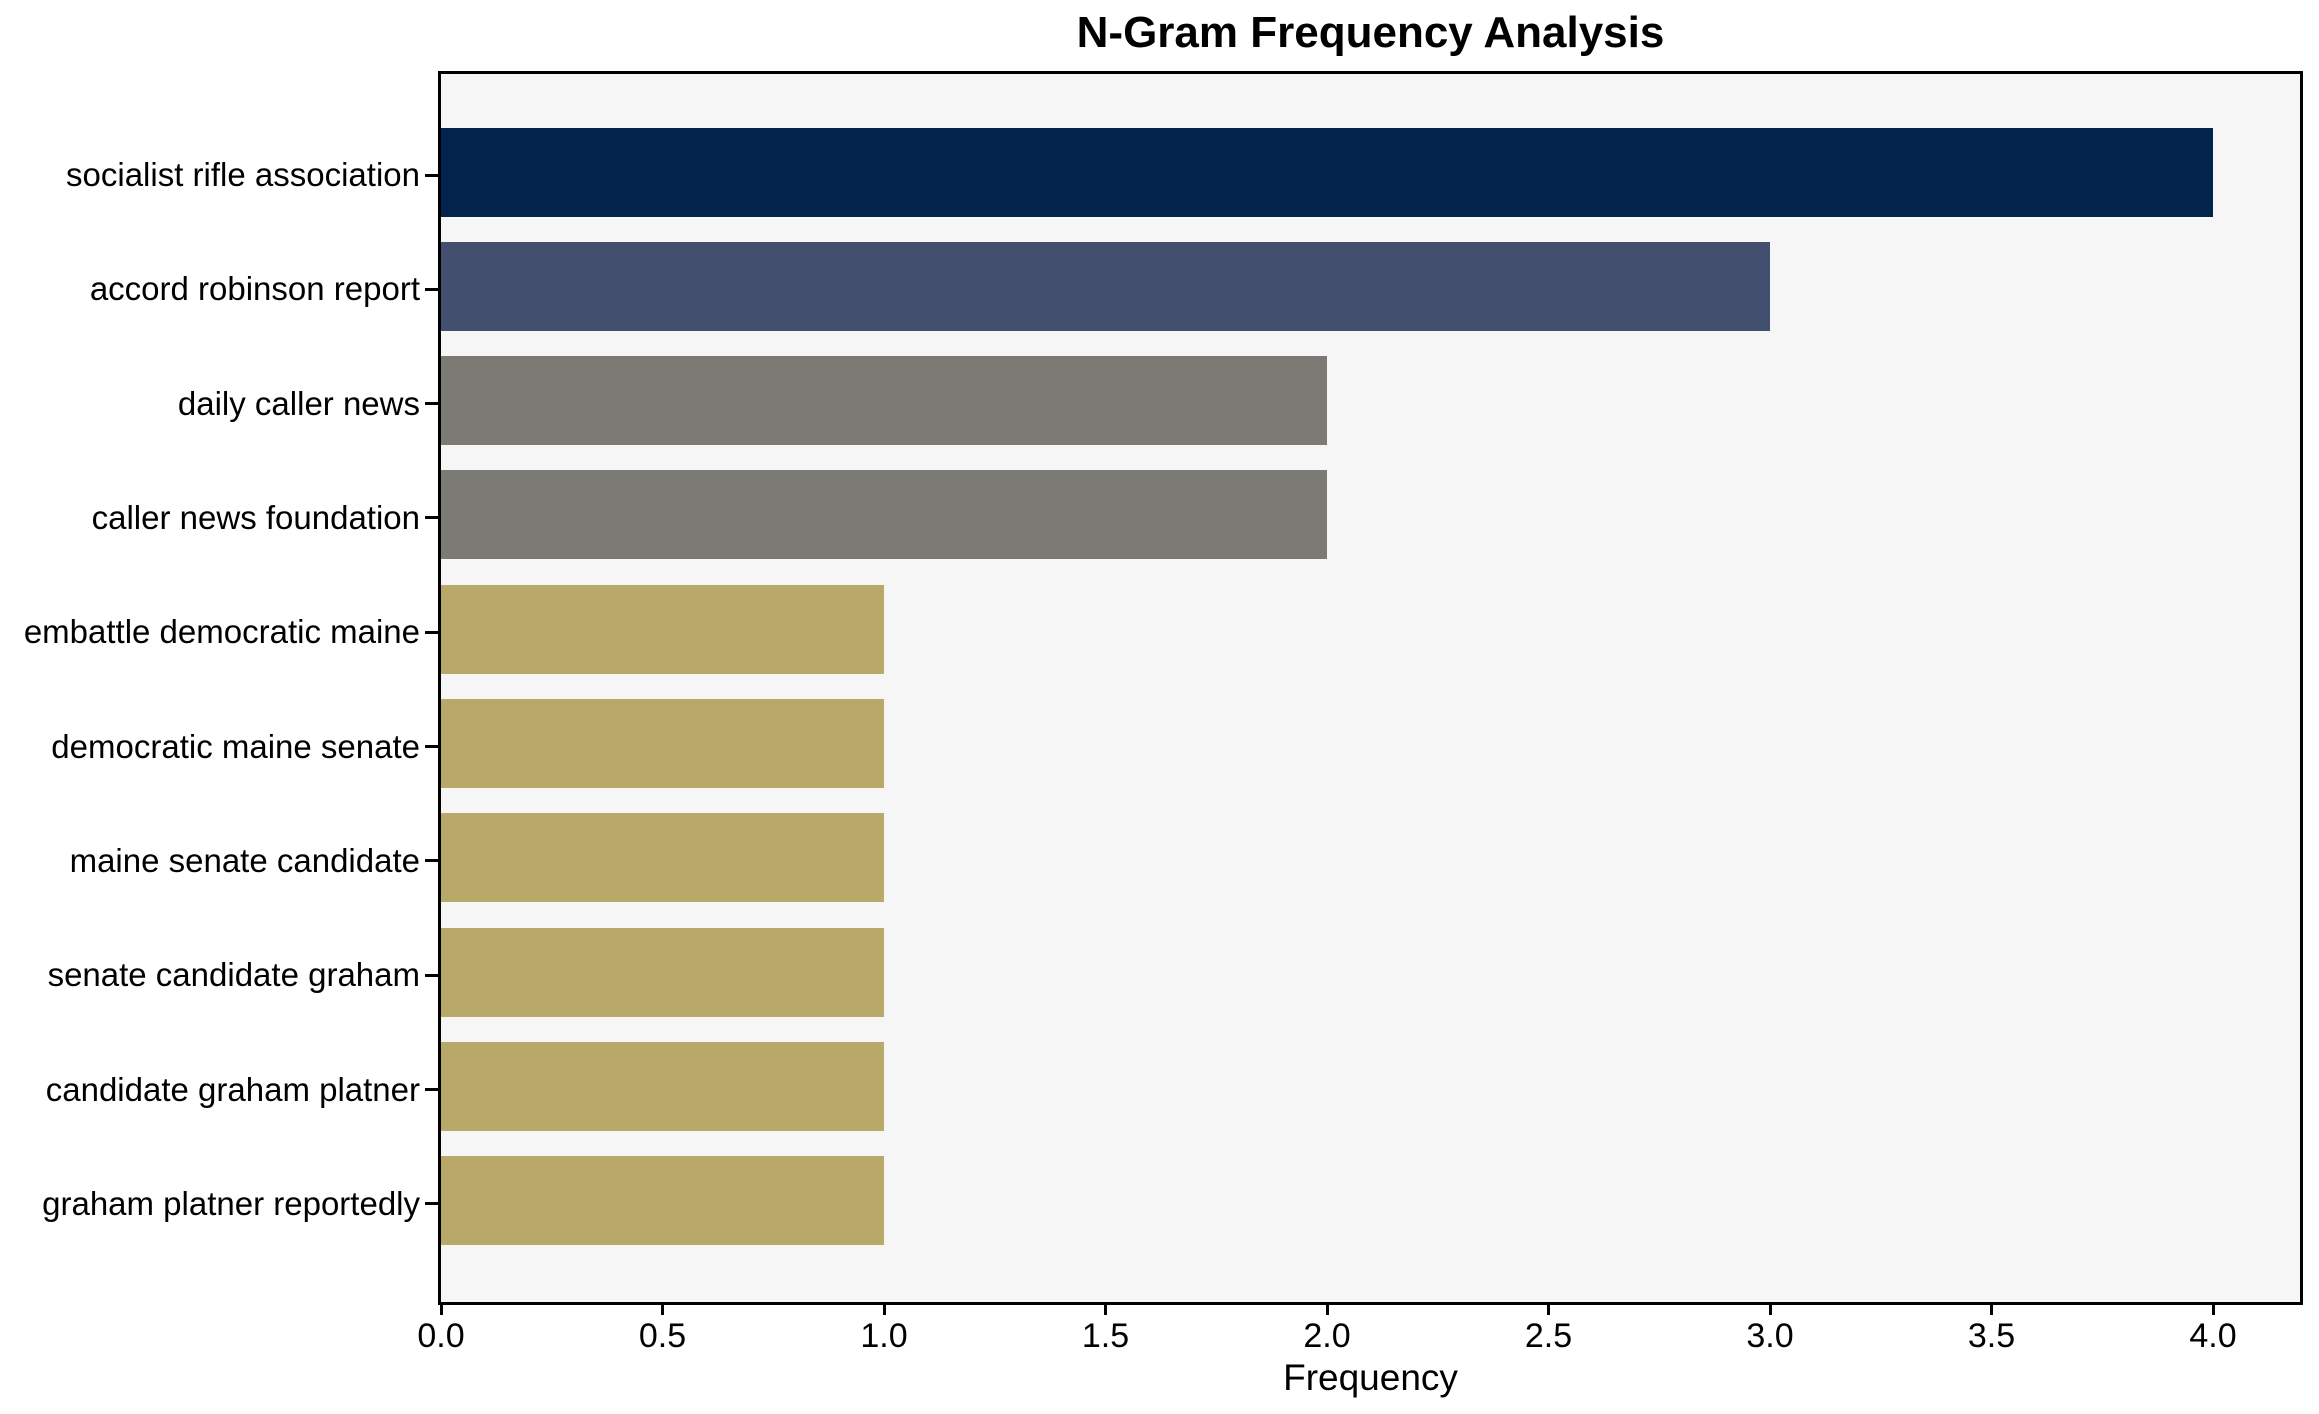  Describe the element at coordinates (243, 174) in the screenshot. I see `y-tick-label: socialist rifle association` at that location.